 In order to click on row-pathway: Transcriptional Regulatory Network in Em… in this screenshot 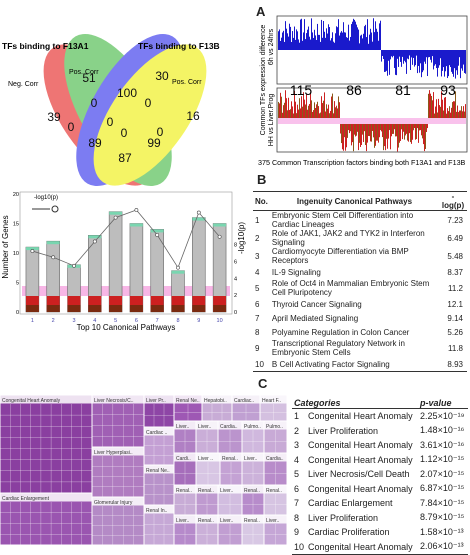, I will do `click(338, 348)`.